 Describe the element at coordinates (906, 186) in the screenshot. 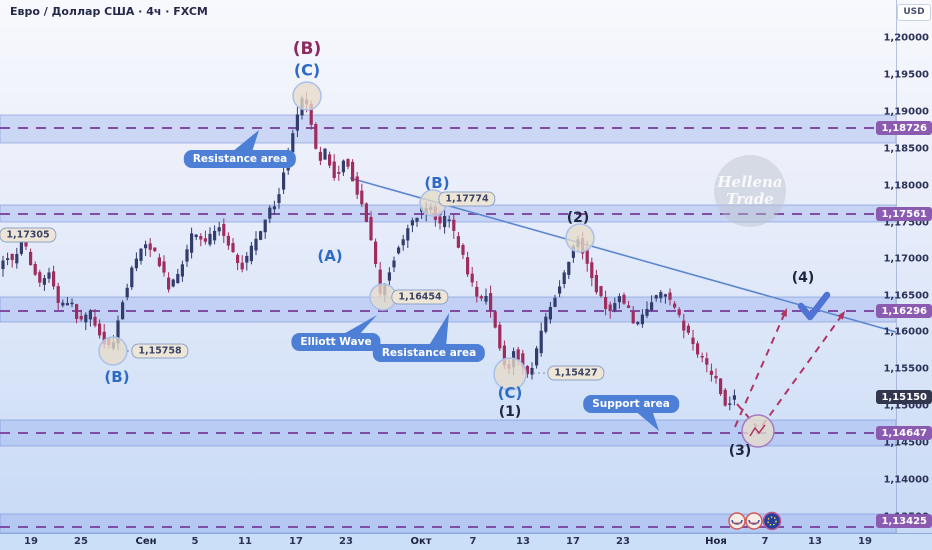

I see `price-axis-label: 1,18000` at that location.